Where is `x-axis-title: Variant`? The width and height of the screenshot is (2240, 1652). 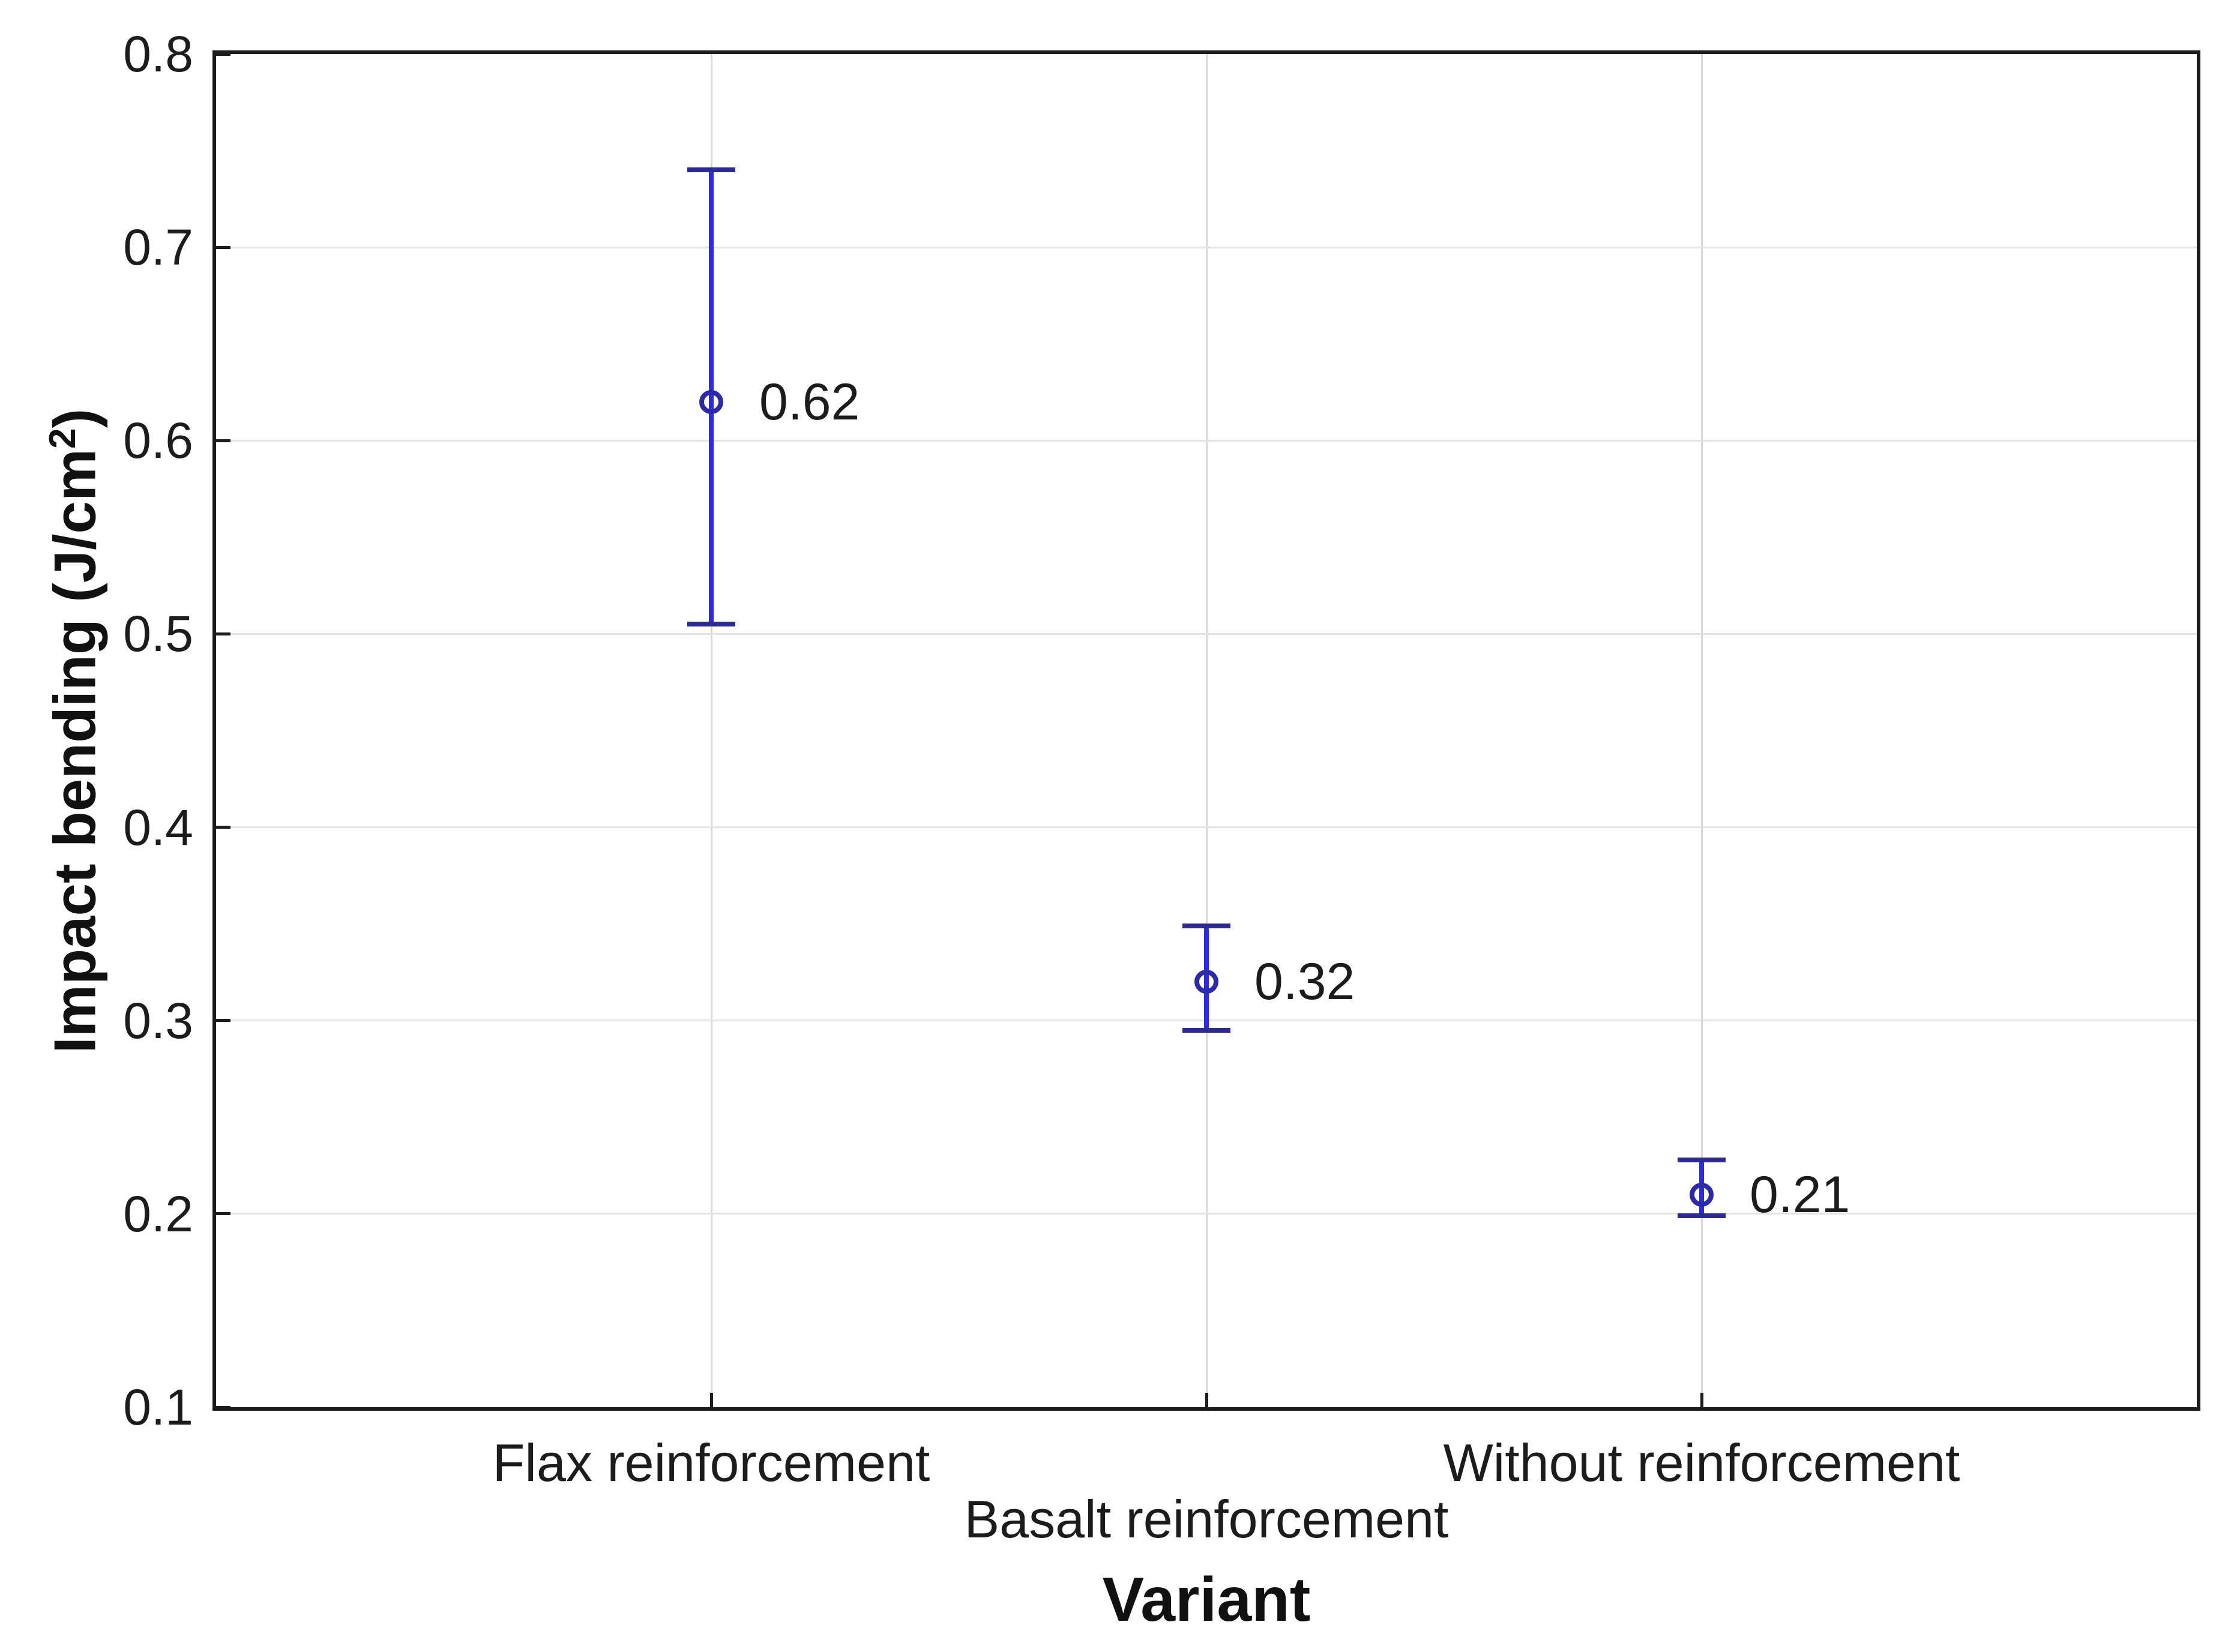 x-axis-title: Variant is located at coordinates (1207, 1600).